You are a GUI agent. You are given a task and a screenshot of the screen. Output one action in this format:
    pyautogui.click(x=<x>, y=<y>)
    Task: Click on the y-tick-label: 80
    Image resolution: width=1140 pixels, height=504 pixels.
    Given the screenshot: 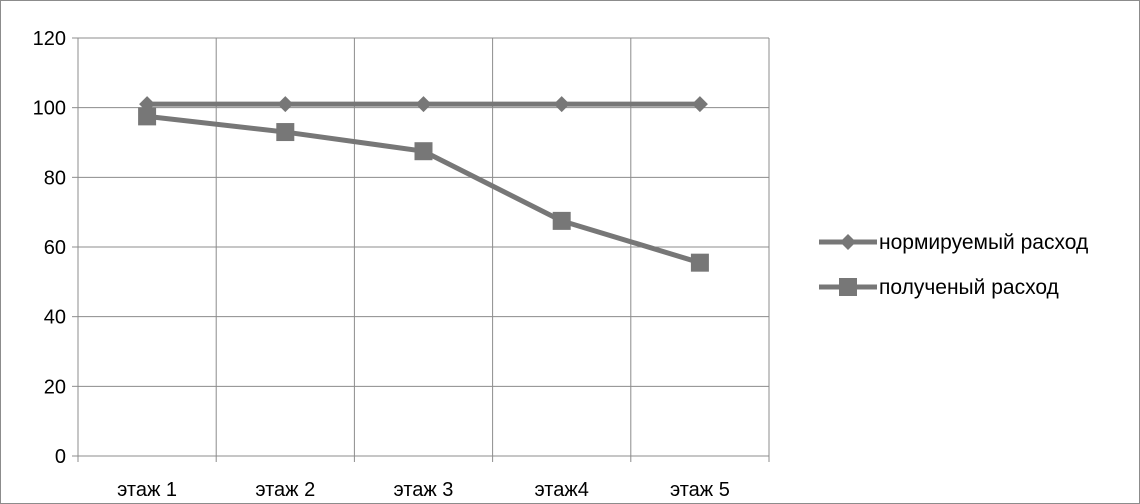 What is the action you would take?
    pyautogui.click(x=55, y=178)
    